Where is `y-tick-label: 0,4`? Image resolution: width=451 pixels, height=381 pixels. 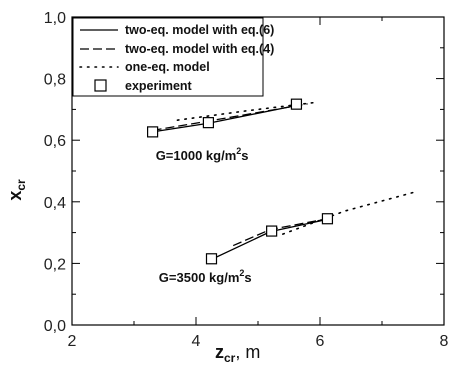 y-tick-label: 0,4 is located at coordinates (55, 203).